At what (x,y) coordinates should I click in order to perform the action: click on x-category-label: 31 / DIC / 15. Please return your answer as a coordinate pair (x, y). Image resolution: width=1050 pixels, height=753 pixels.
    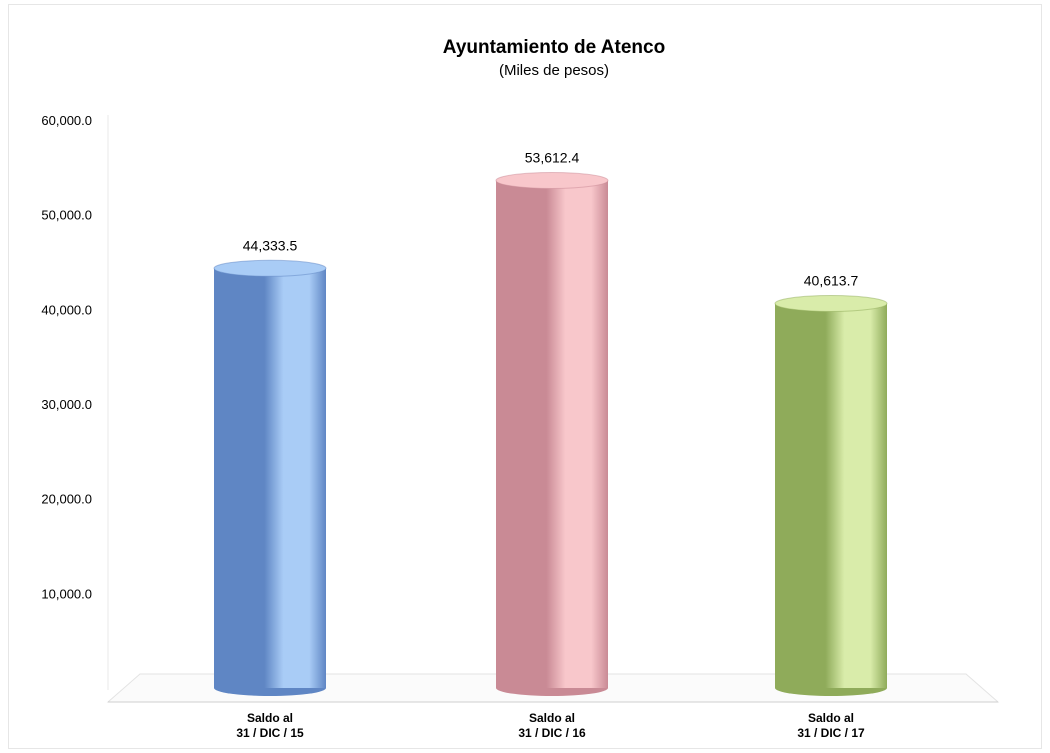
    Looking at the image, I should click on (270, 733).